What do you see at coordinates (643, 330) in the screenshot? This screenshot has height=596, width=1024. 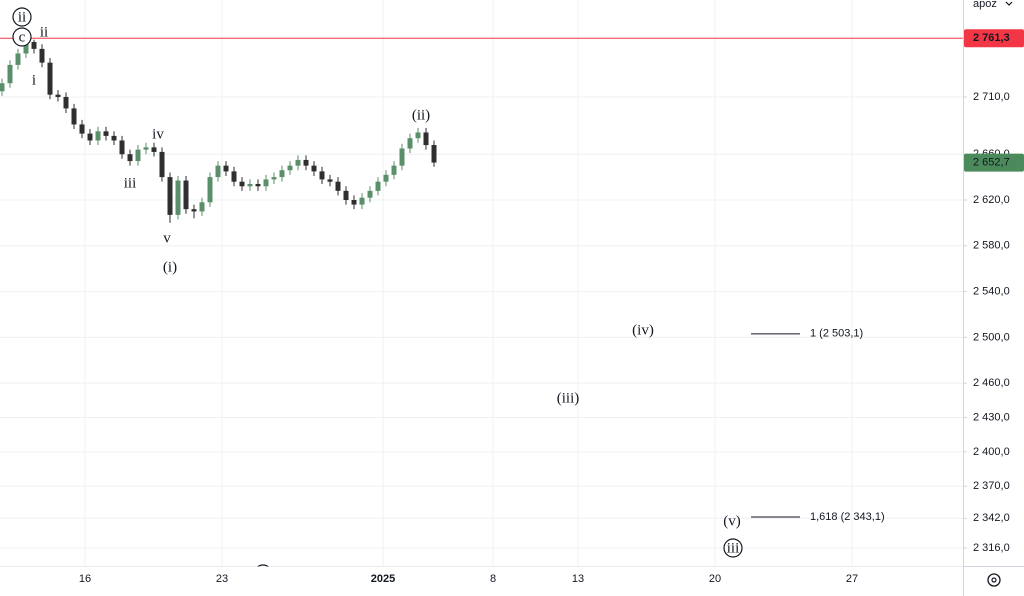 I see `wave-label: (iv)` at bounding box center [643, 330].